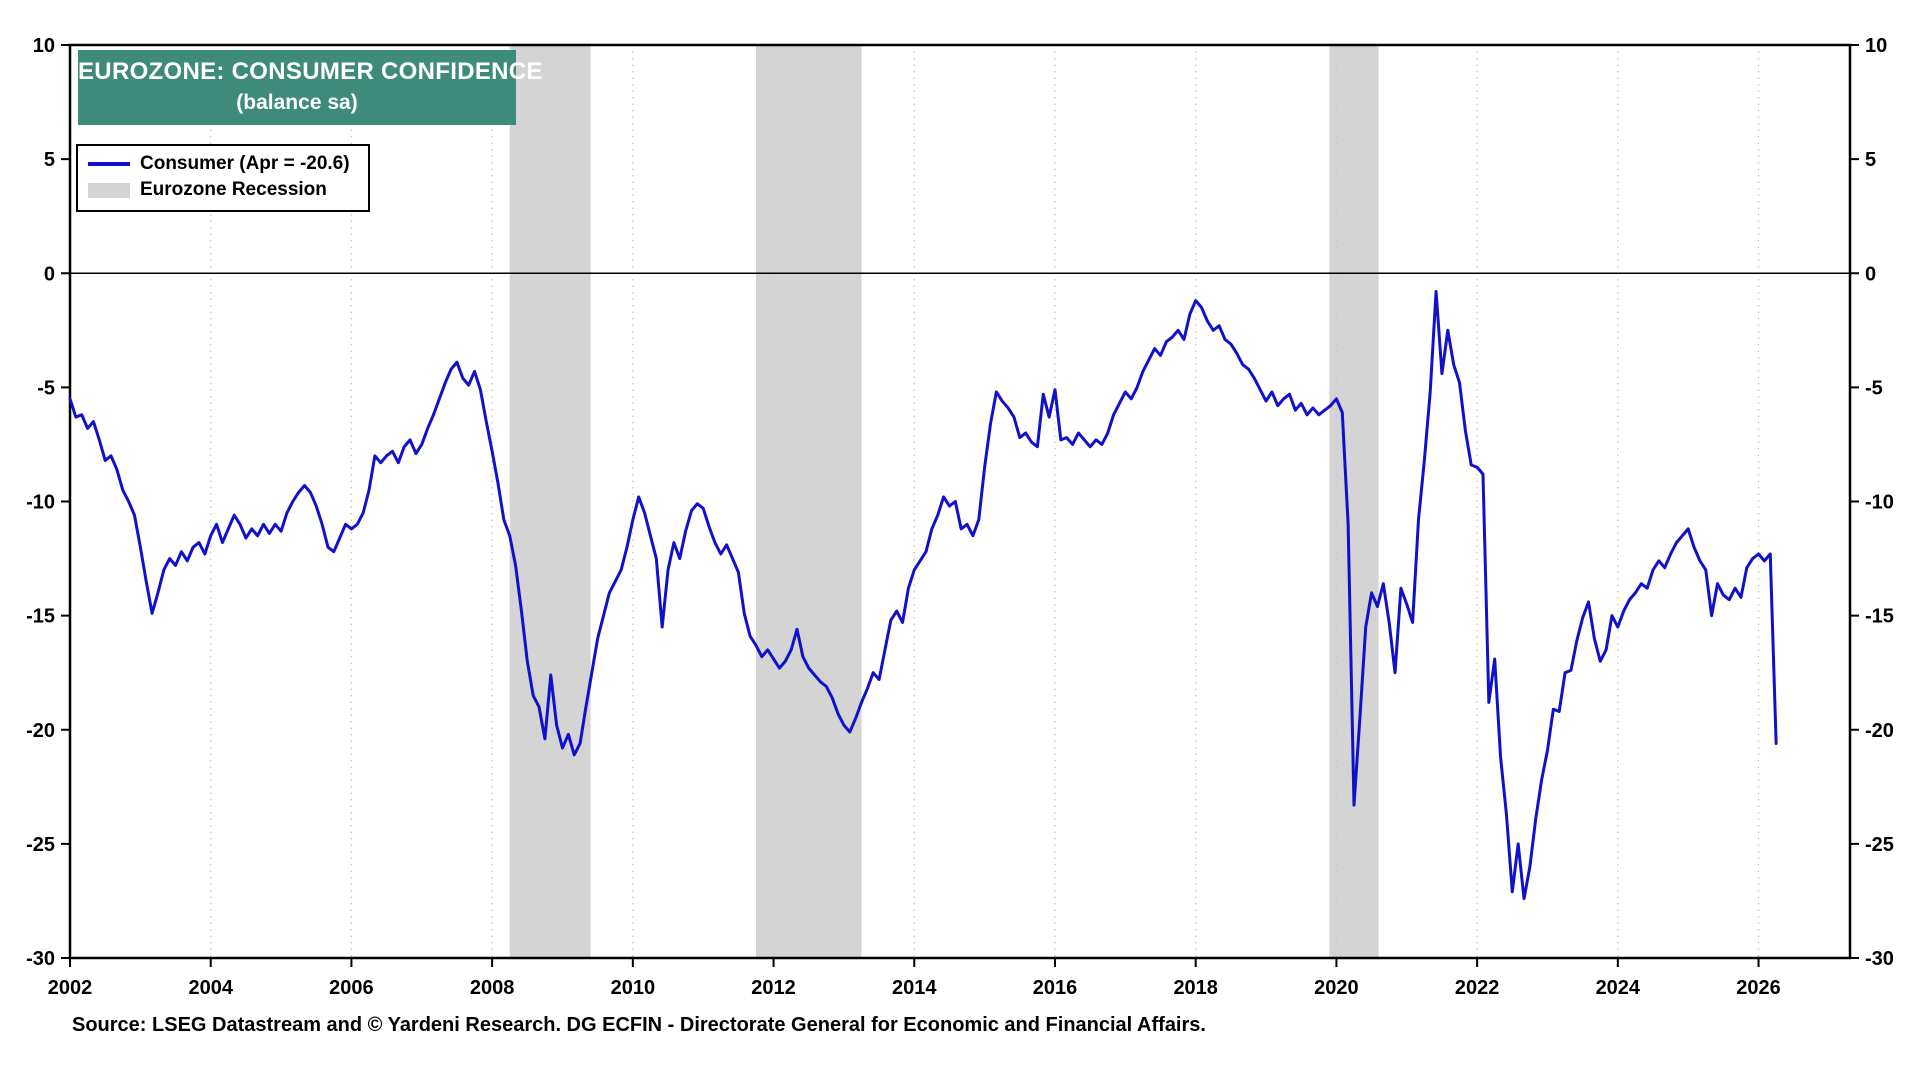 This screenshot has height=1080, width=1920. Describe the element at coordinates (245, 163) in the screenshot. I see `legend-consumer-label: Consumer (Apr = -20.6)` at that location.